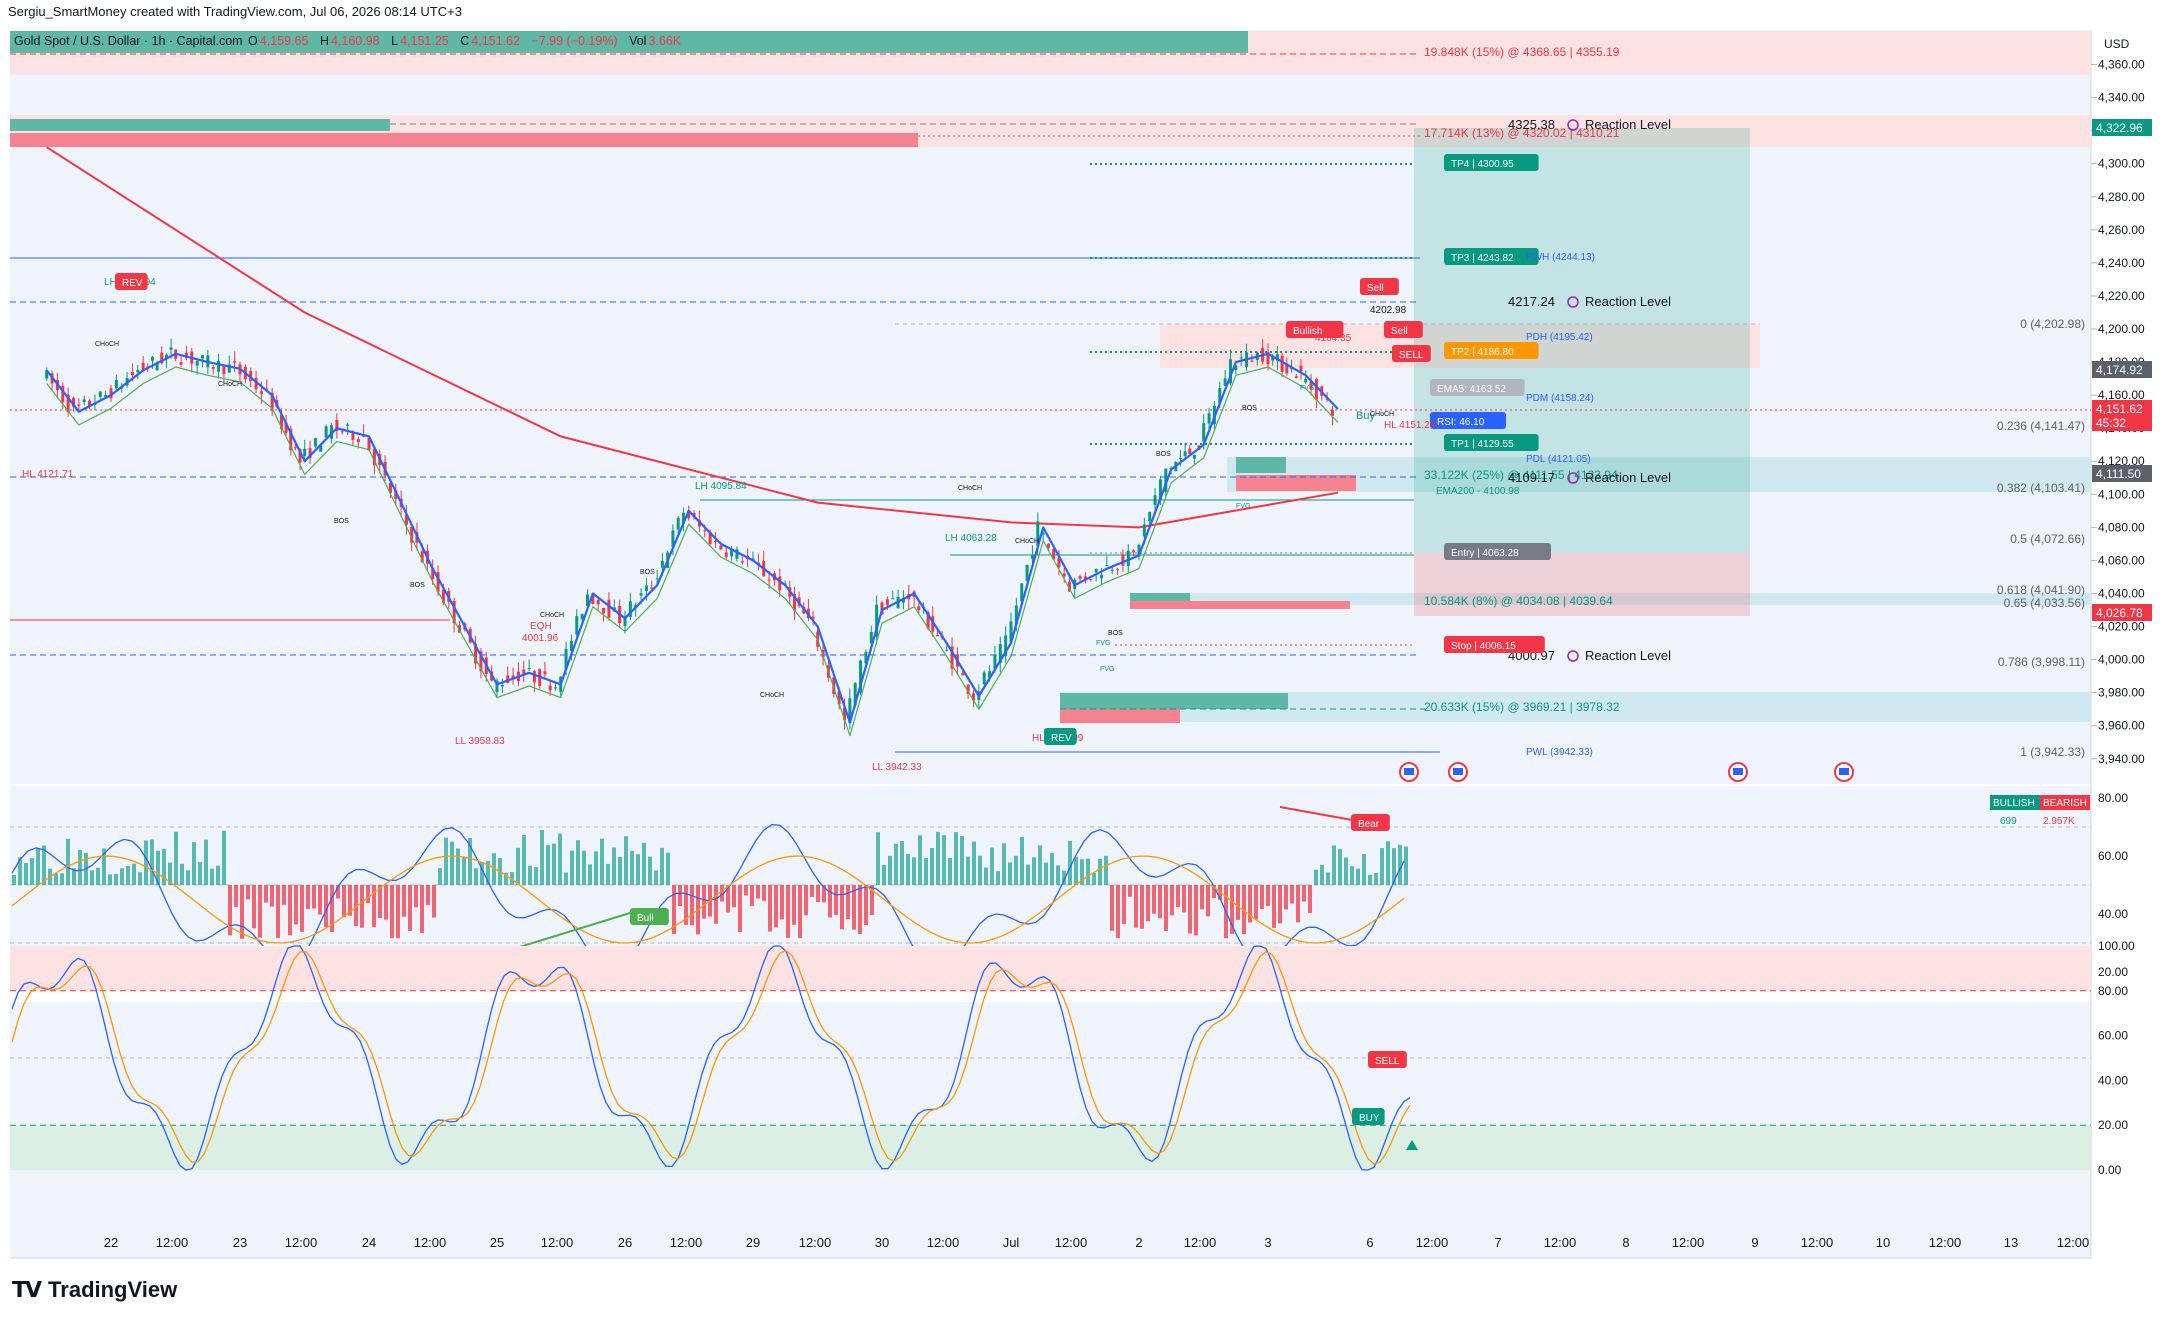 This screenshot has width=2164, height=1318. Describe the element at coordinates (94, 1290) in the screenshot. I see `tradingview-brand: 𝗧𝗩 TradingView` at that location.